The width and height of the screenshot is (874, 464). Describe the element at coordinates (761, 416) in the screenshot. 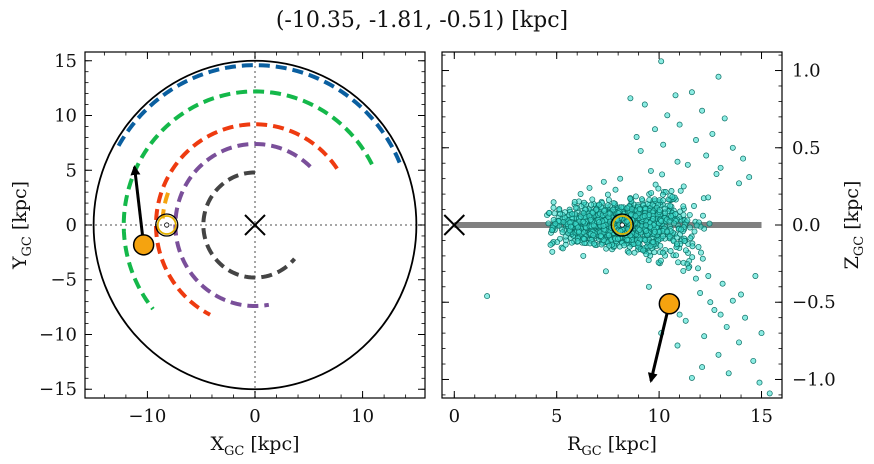

I see `right-x-tick-label: 15` at that location.